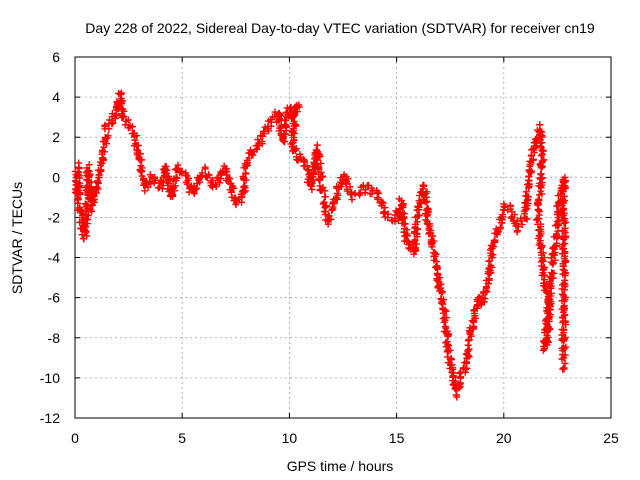 Image resolution: width=640 pixels, height=480 pixels. I want to click on y-tick-label: -4, so click(54, 258).